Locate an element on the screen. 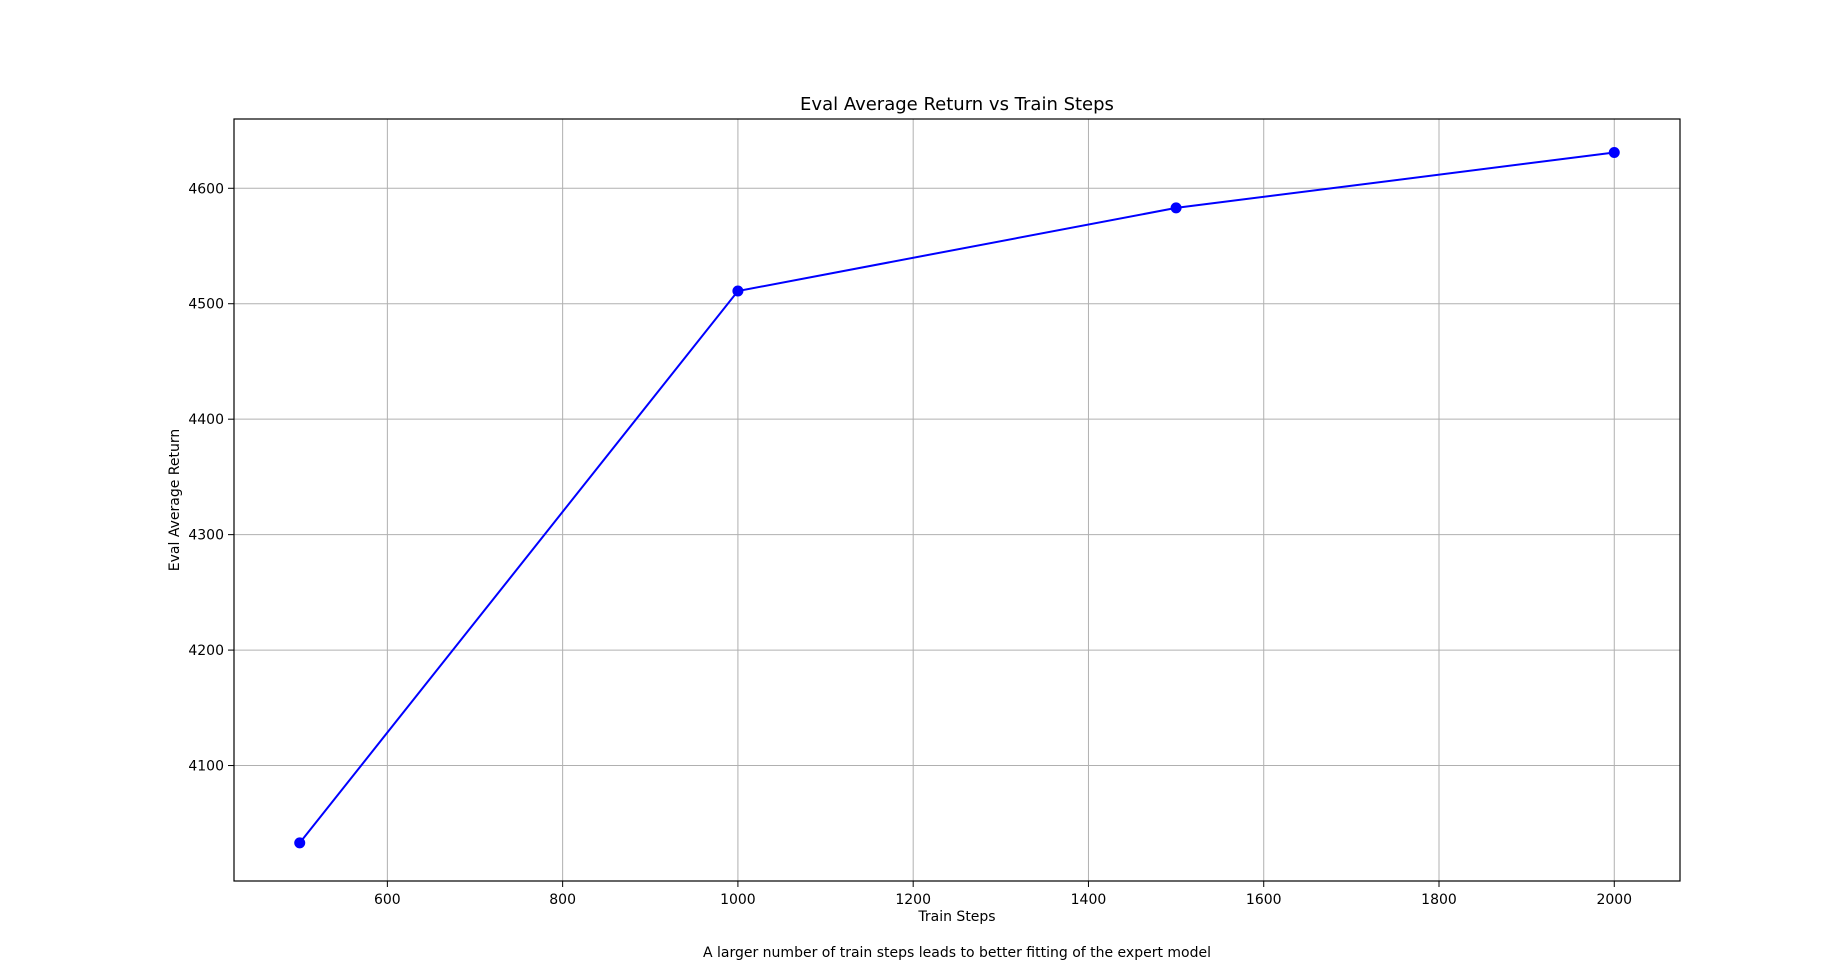 This screenshot has height=977, width=1846. y-tick-label: 4400 is located at coordinates (206, 420).